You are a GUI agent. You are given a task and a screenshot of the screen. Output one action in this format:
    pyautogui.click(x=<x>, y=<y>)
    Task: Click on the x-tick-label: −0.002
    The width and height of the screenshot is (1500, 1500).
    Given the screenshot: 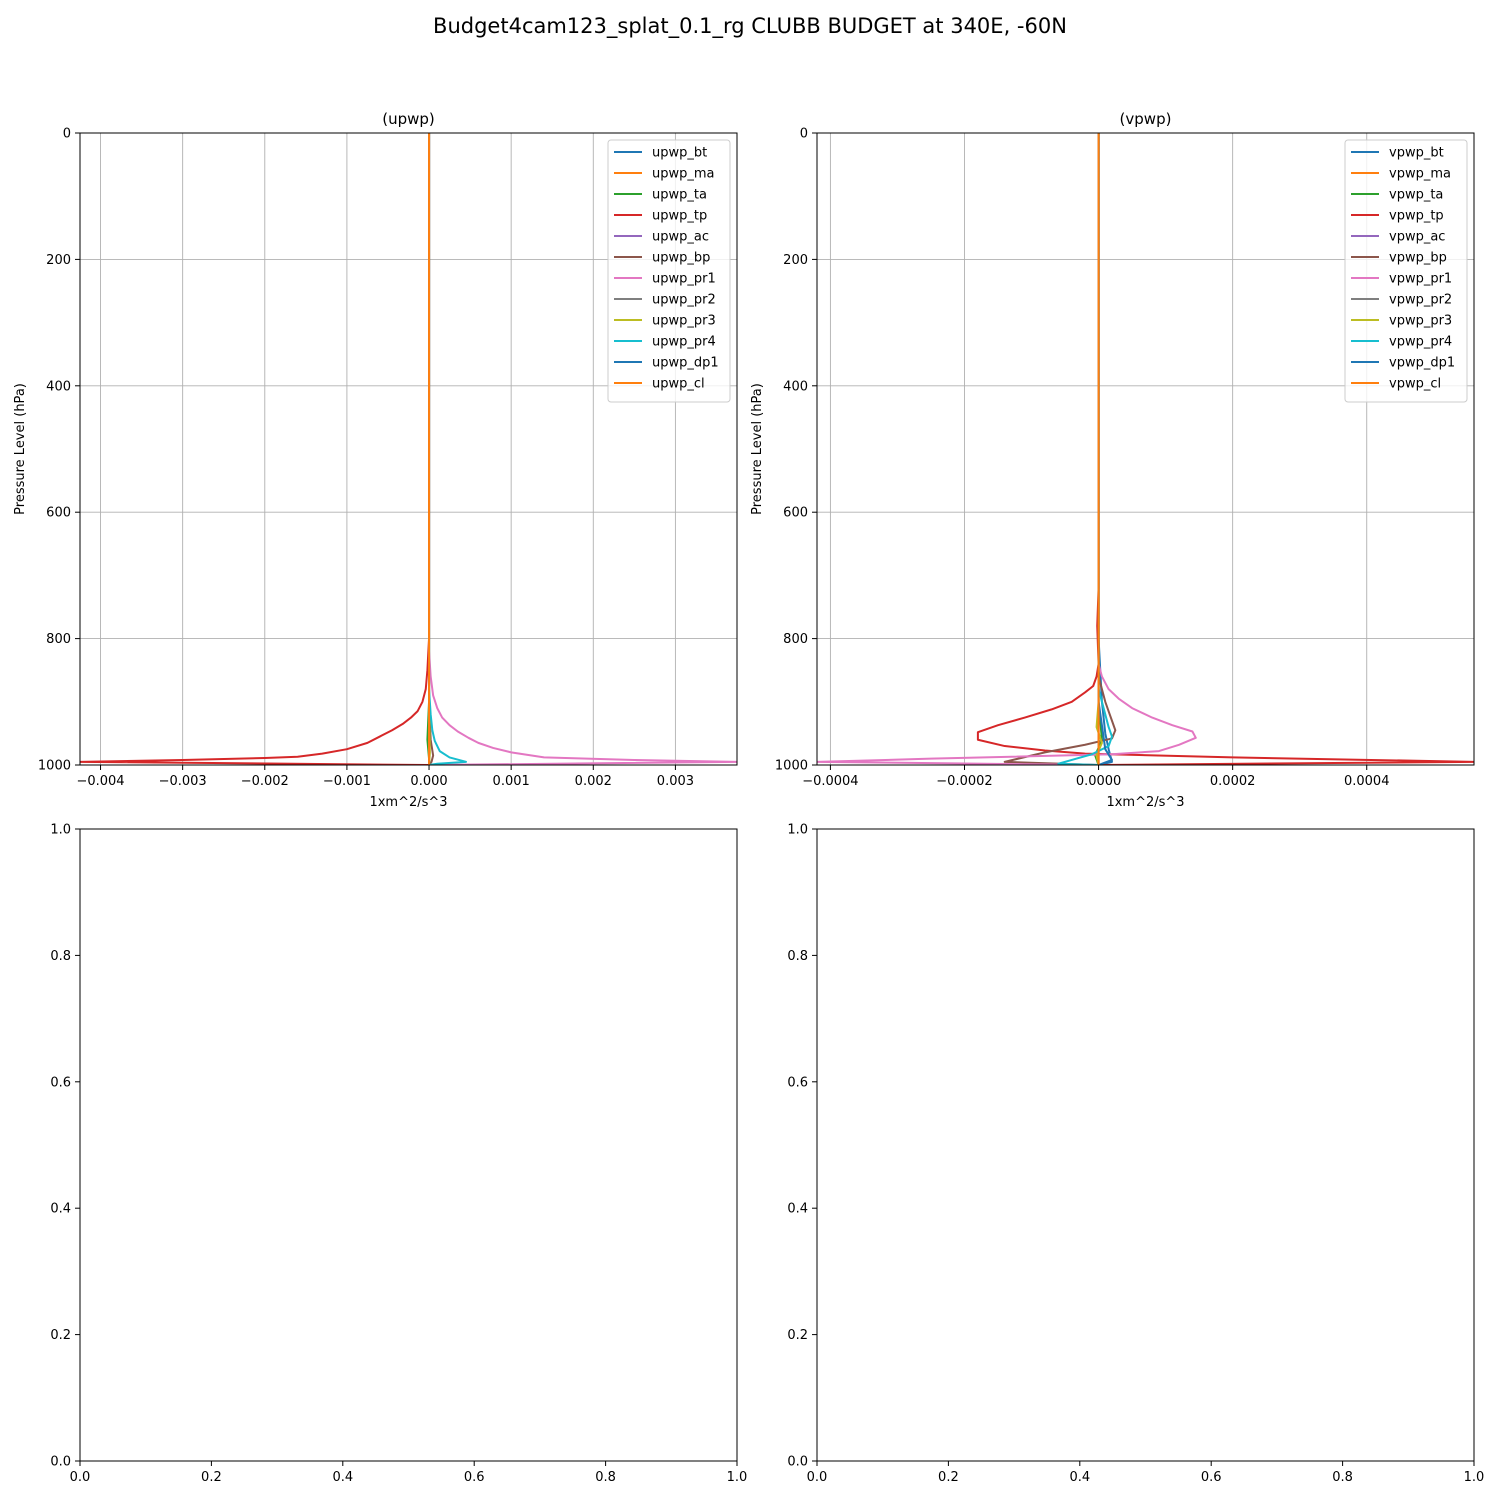 What is the action you would take?
    pyautogui.click(x=265, y=781)
    